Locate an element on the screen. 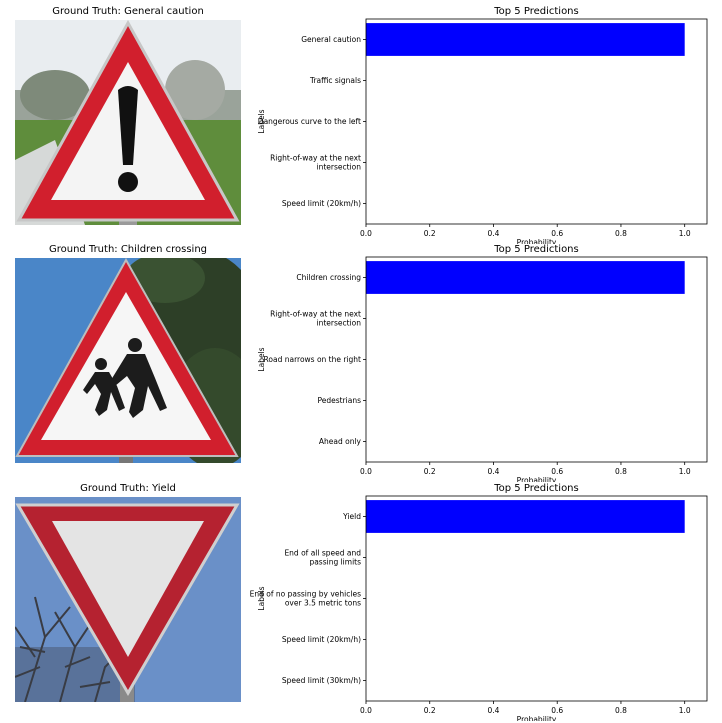 The width and height of the screenshot is (722, 723). y-tick-label: Traffic signals is located at coordinates (335, 80).